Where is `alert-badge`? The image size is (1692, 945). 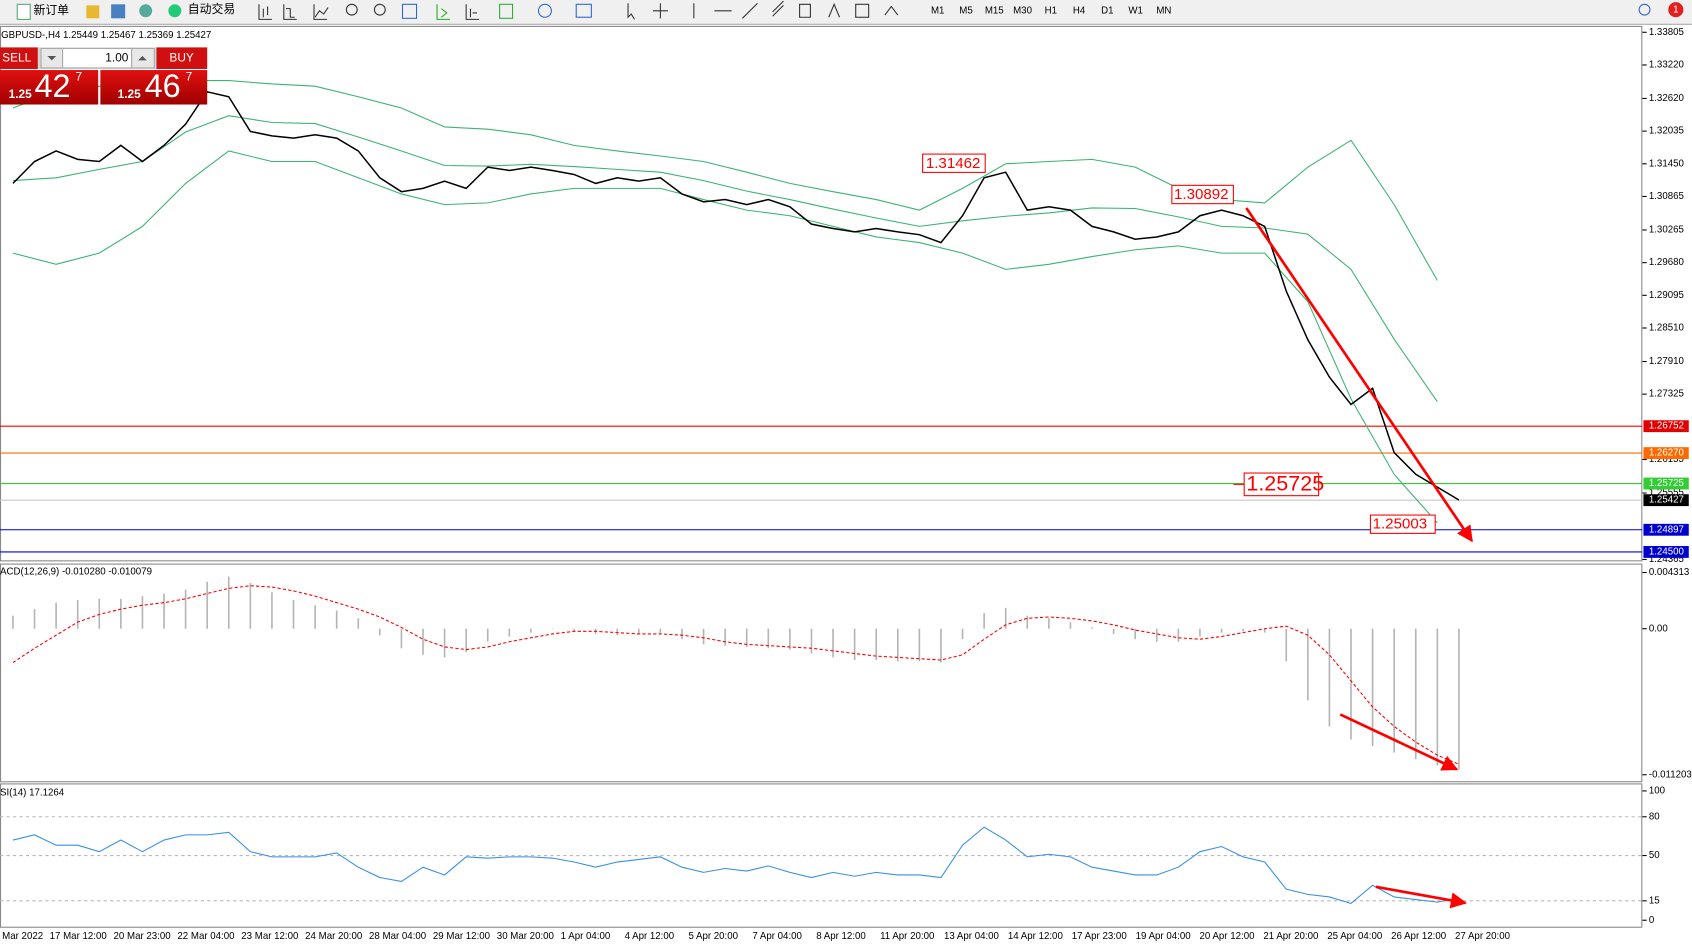 alert-badge is located at coordinates (1676, 10).